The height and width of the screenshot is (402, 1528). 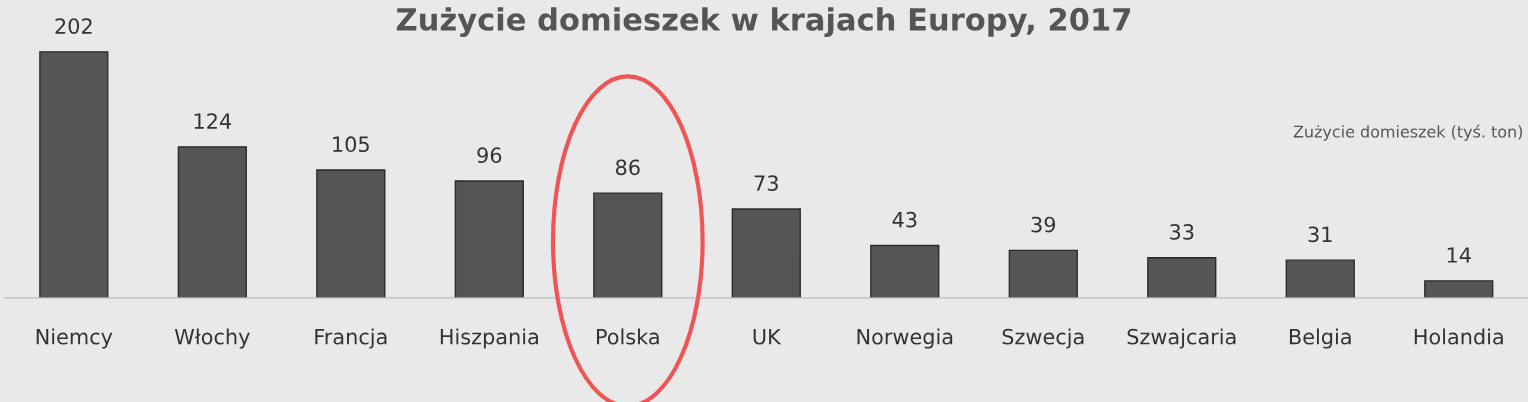 I want to click on data-label: 33, so click(x=1182, y=232).